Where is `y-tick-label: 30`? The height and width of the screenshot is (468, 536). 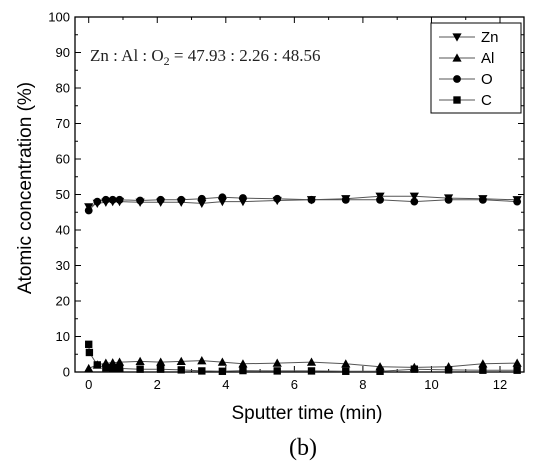 y-tick-label: 30 is located at coordinates (63, 265).